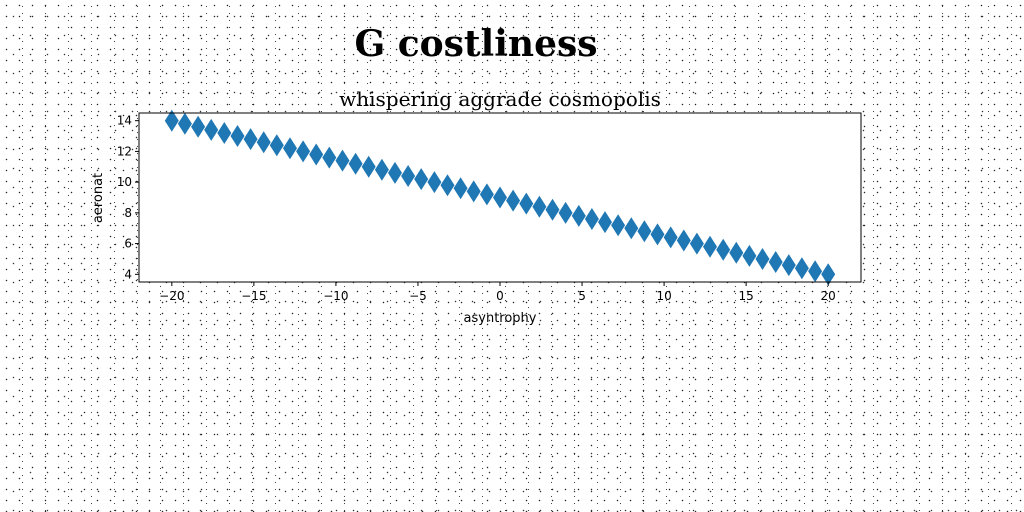 The image size is (1024, 512). I want to click on x-tick-label: 0, so click(500, 296).